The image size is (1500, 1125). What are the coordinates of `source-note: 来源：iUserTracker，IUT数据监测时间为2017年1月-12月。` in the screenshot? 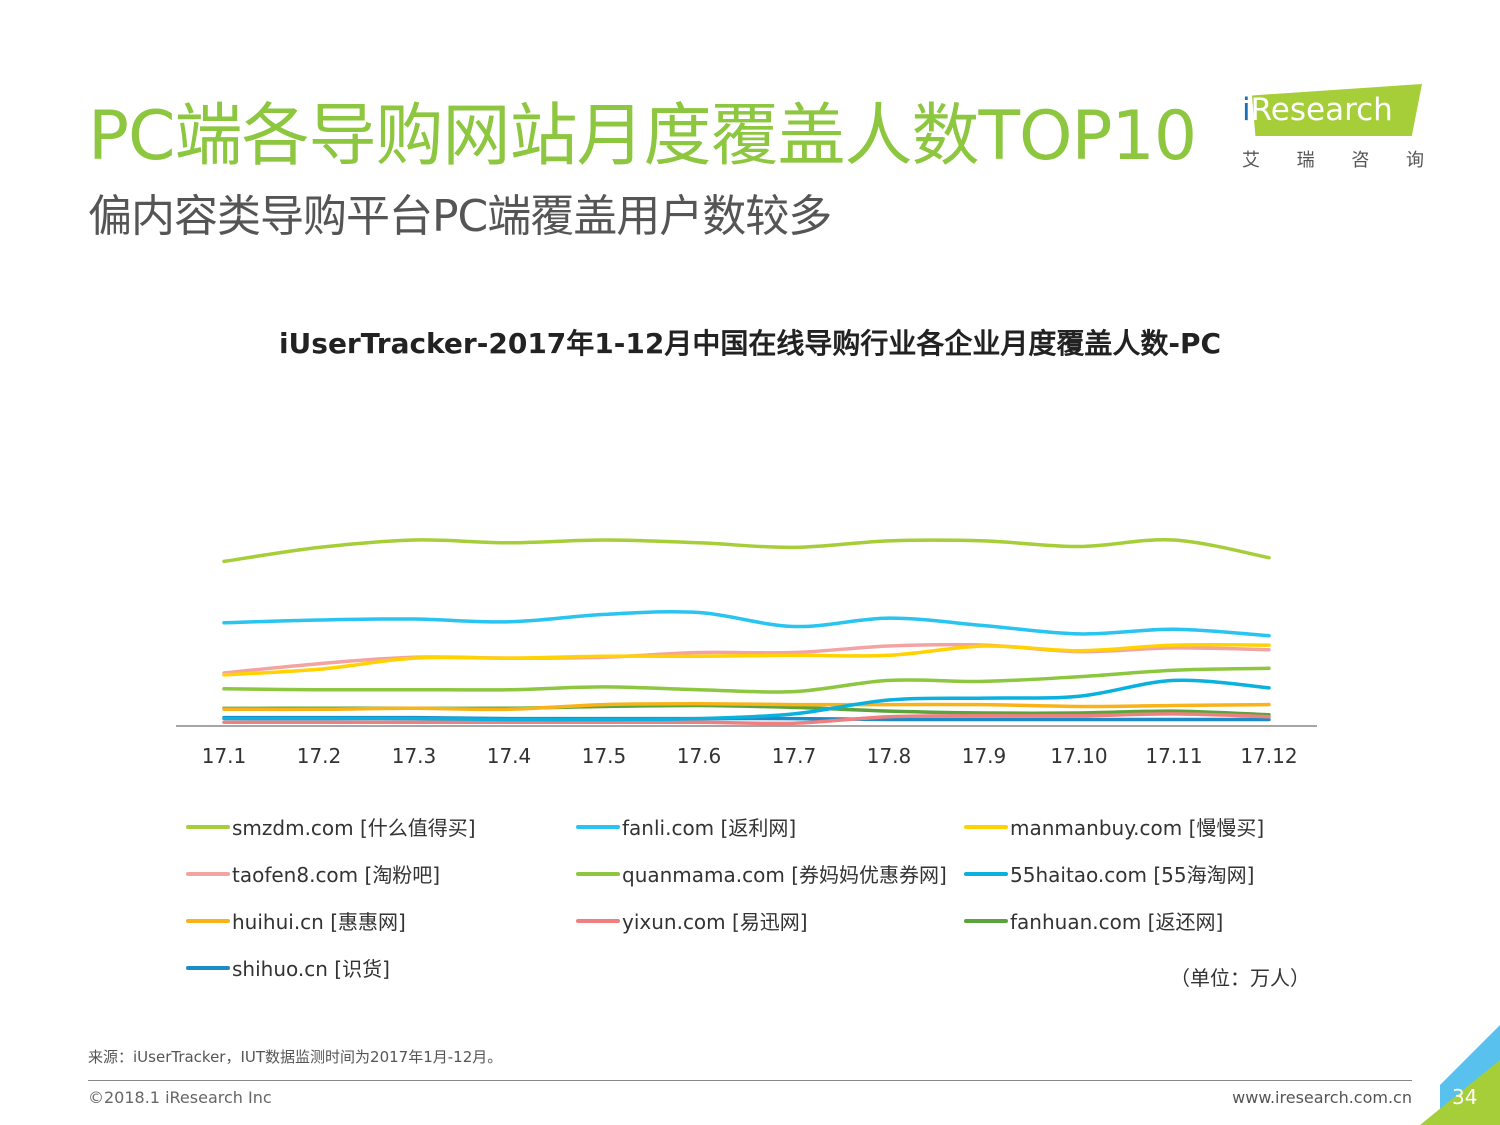 It's located at (295, 1057).